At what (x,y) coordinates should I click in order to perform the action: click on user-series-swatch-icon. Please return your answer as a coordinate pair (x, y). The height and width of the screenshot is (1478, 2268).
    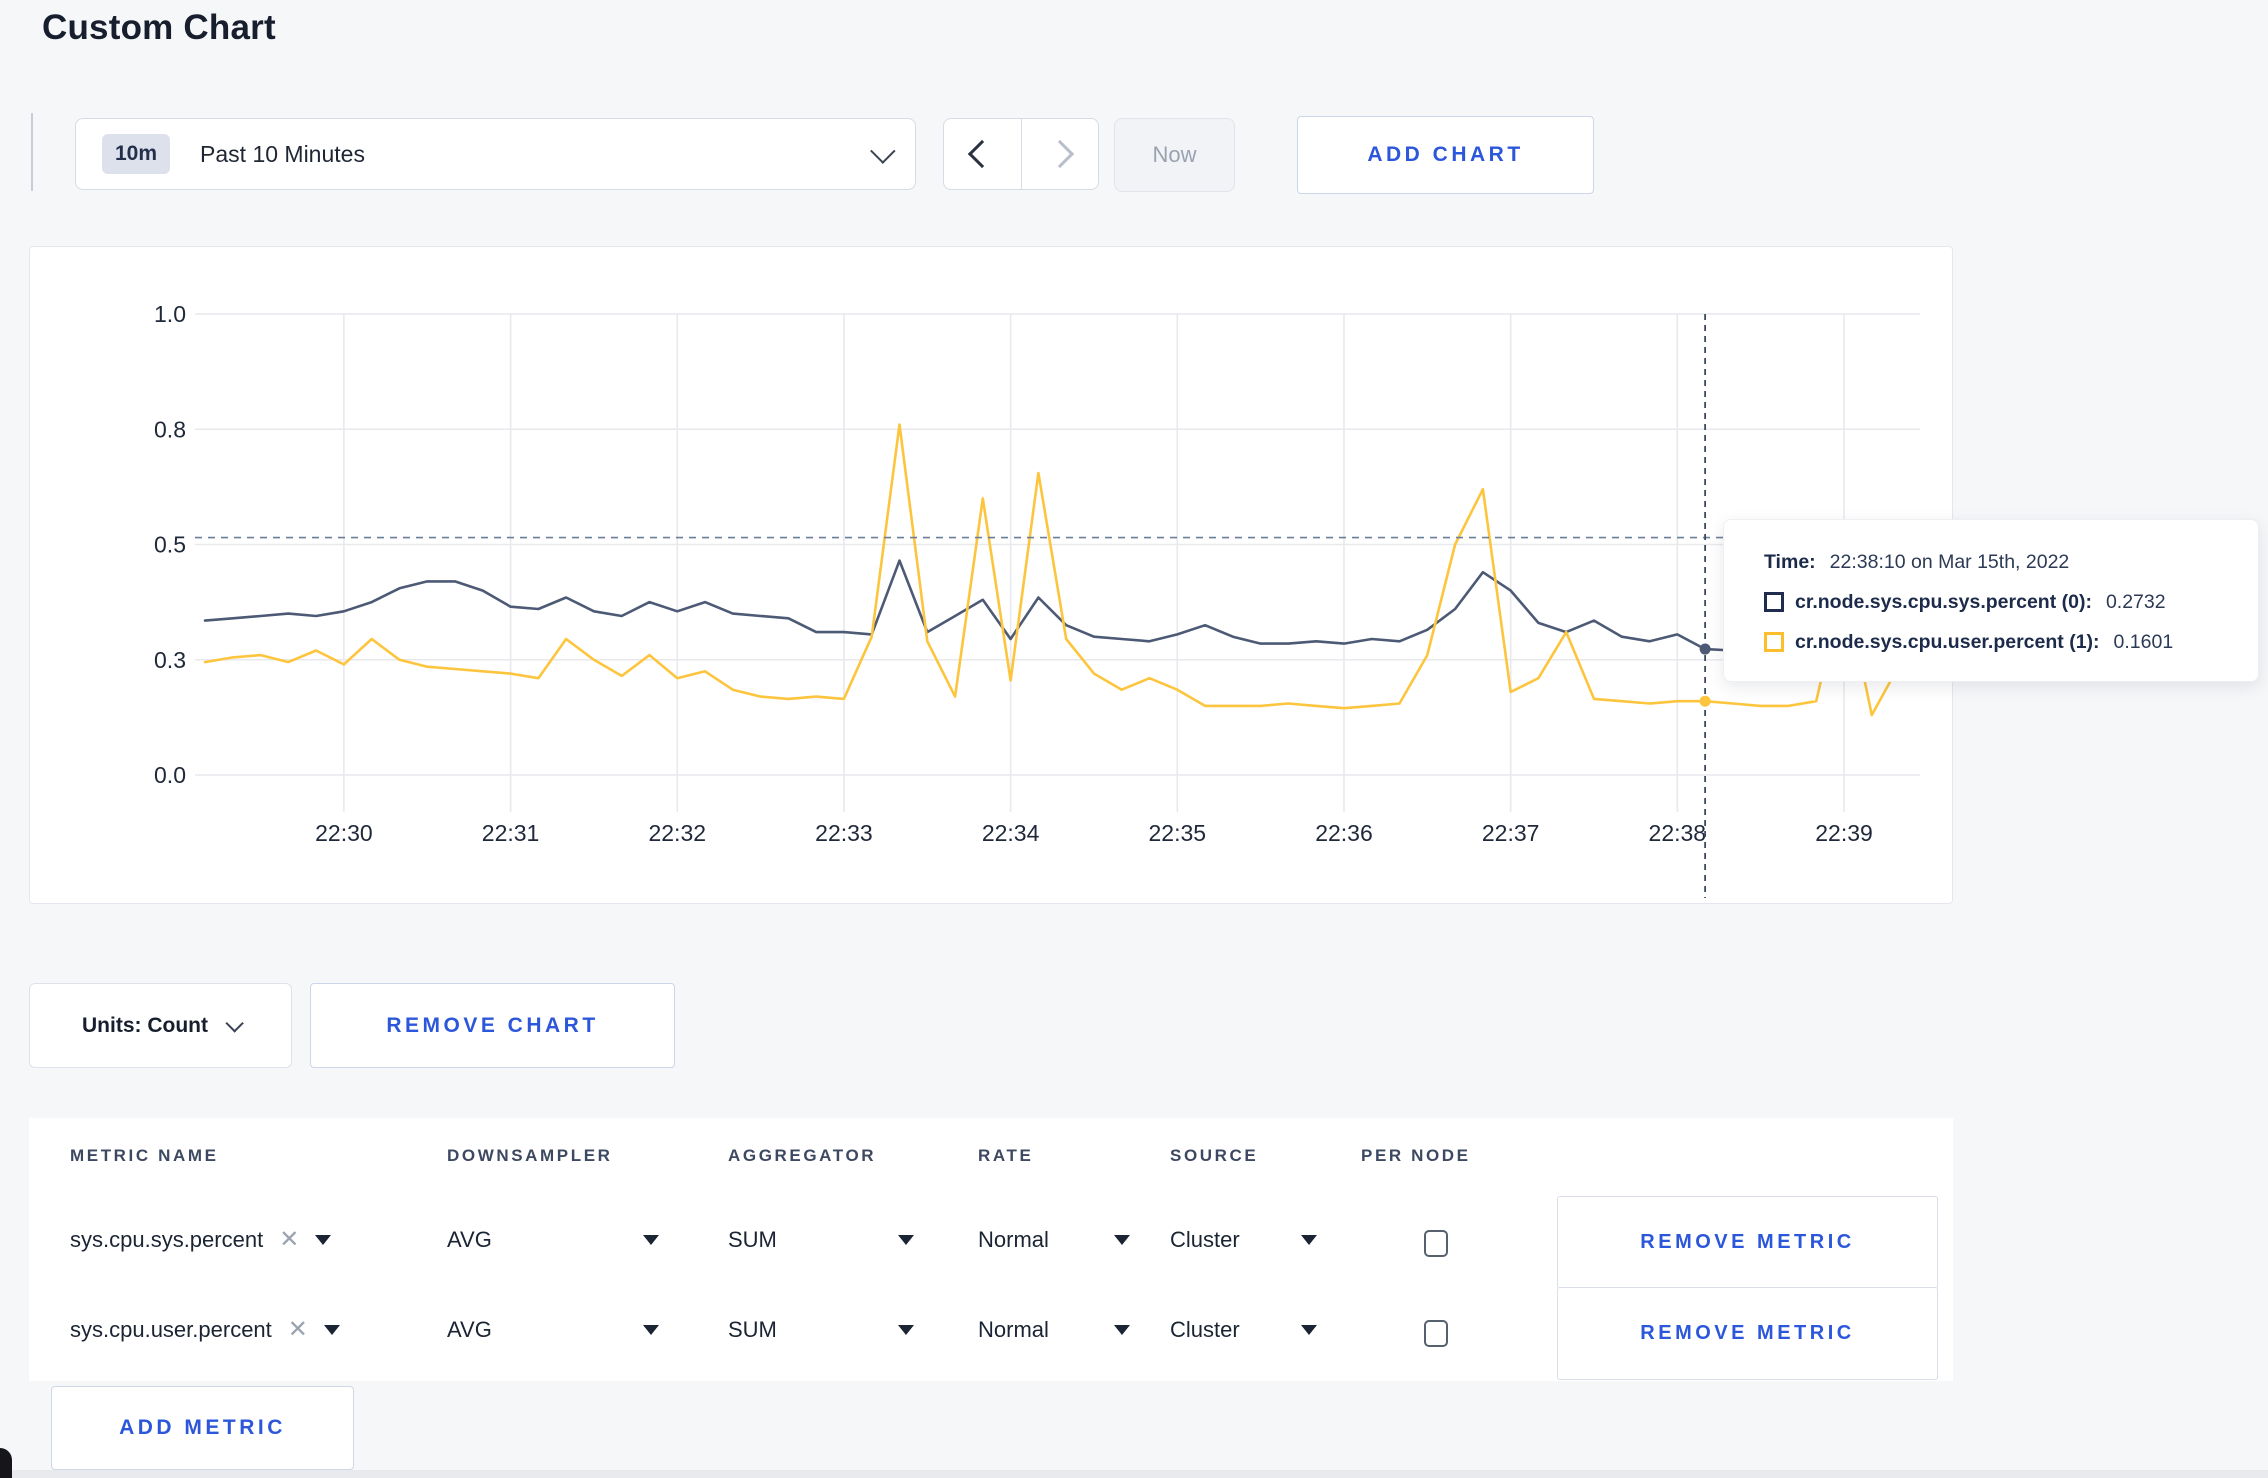
    Looking at the image, I should click on (1774, 642).